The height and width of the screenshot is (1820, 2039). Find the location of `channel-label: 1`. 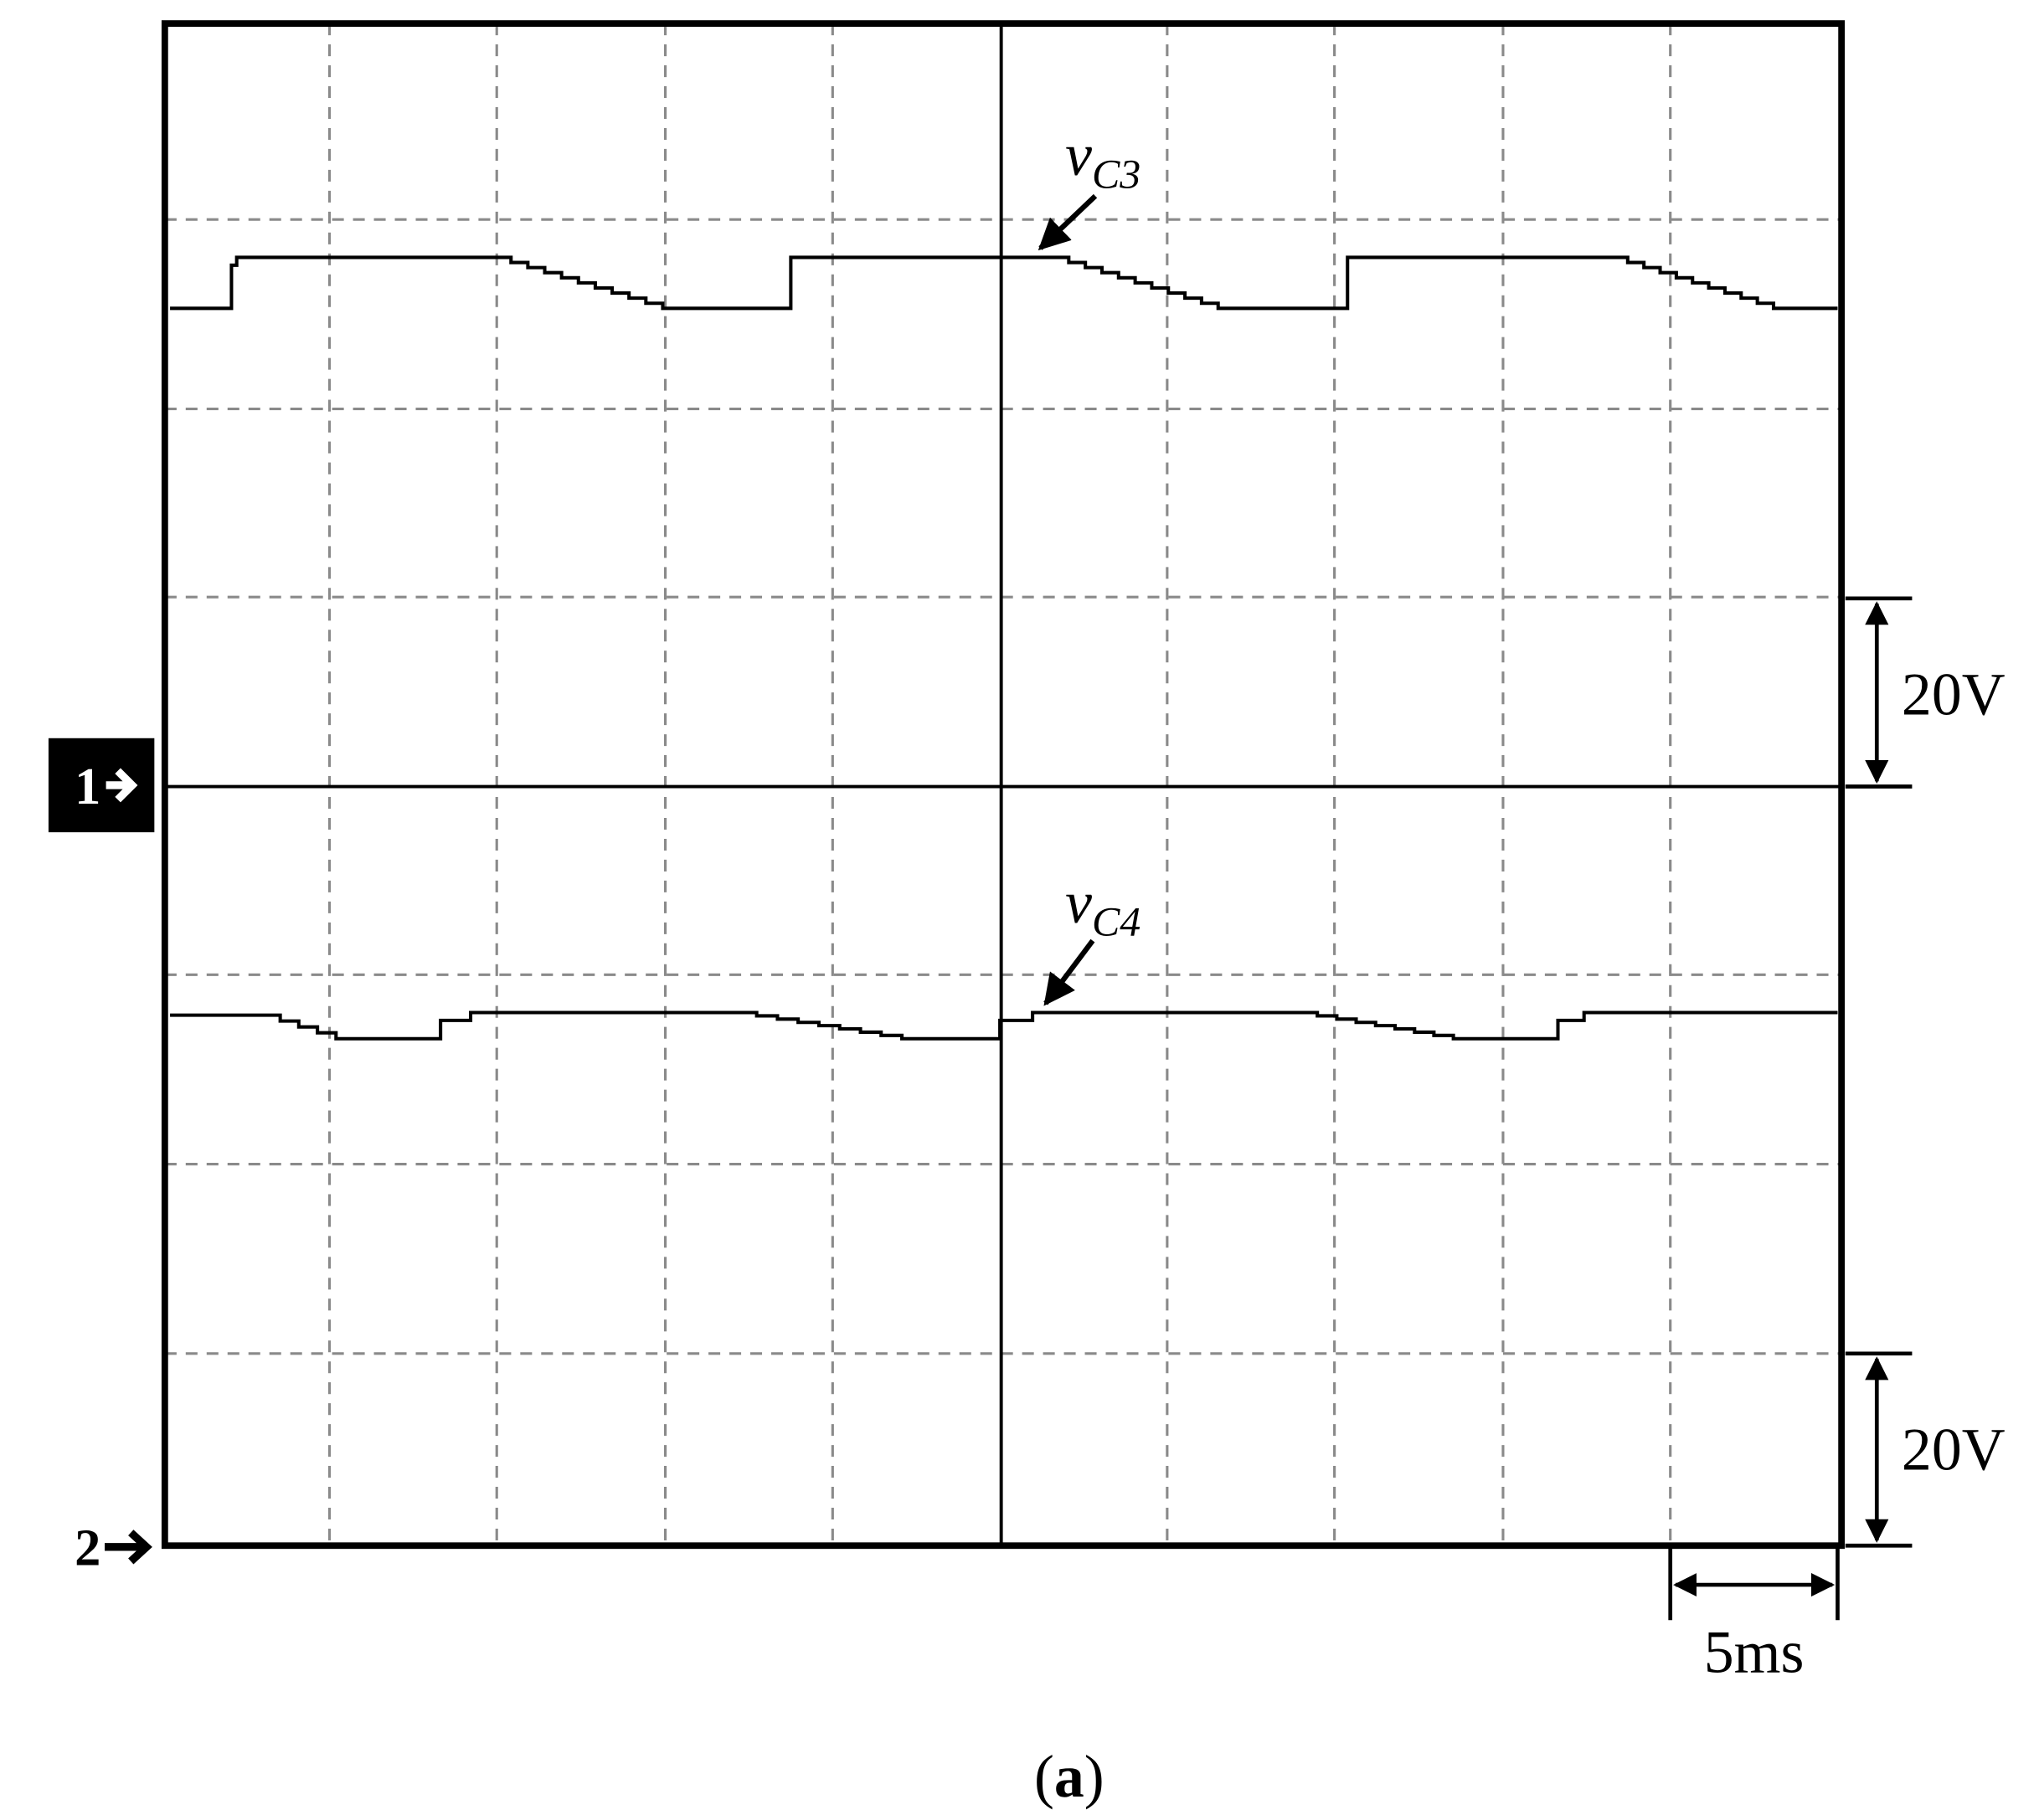

channel-label: 1 is located at coordinates (87, 786).